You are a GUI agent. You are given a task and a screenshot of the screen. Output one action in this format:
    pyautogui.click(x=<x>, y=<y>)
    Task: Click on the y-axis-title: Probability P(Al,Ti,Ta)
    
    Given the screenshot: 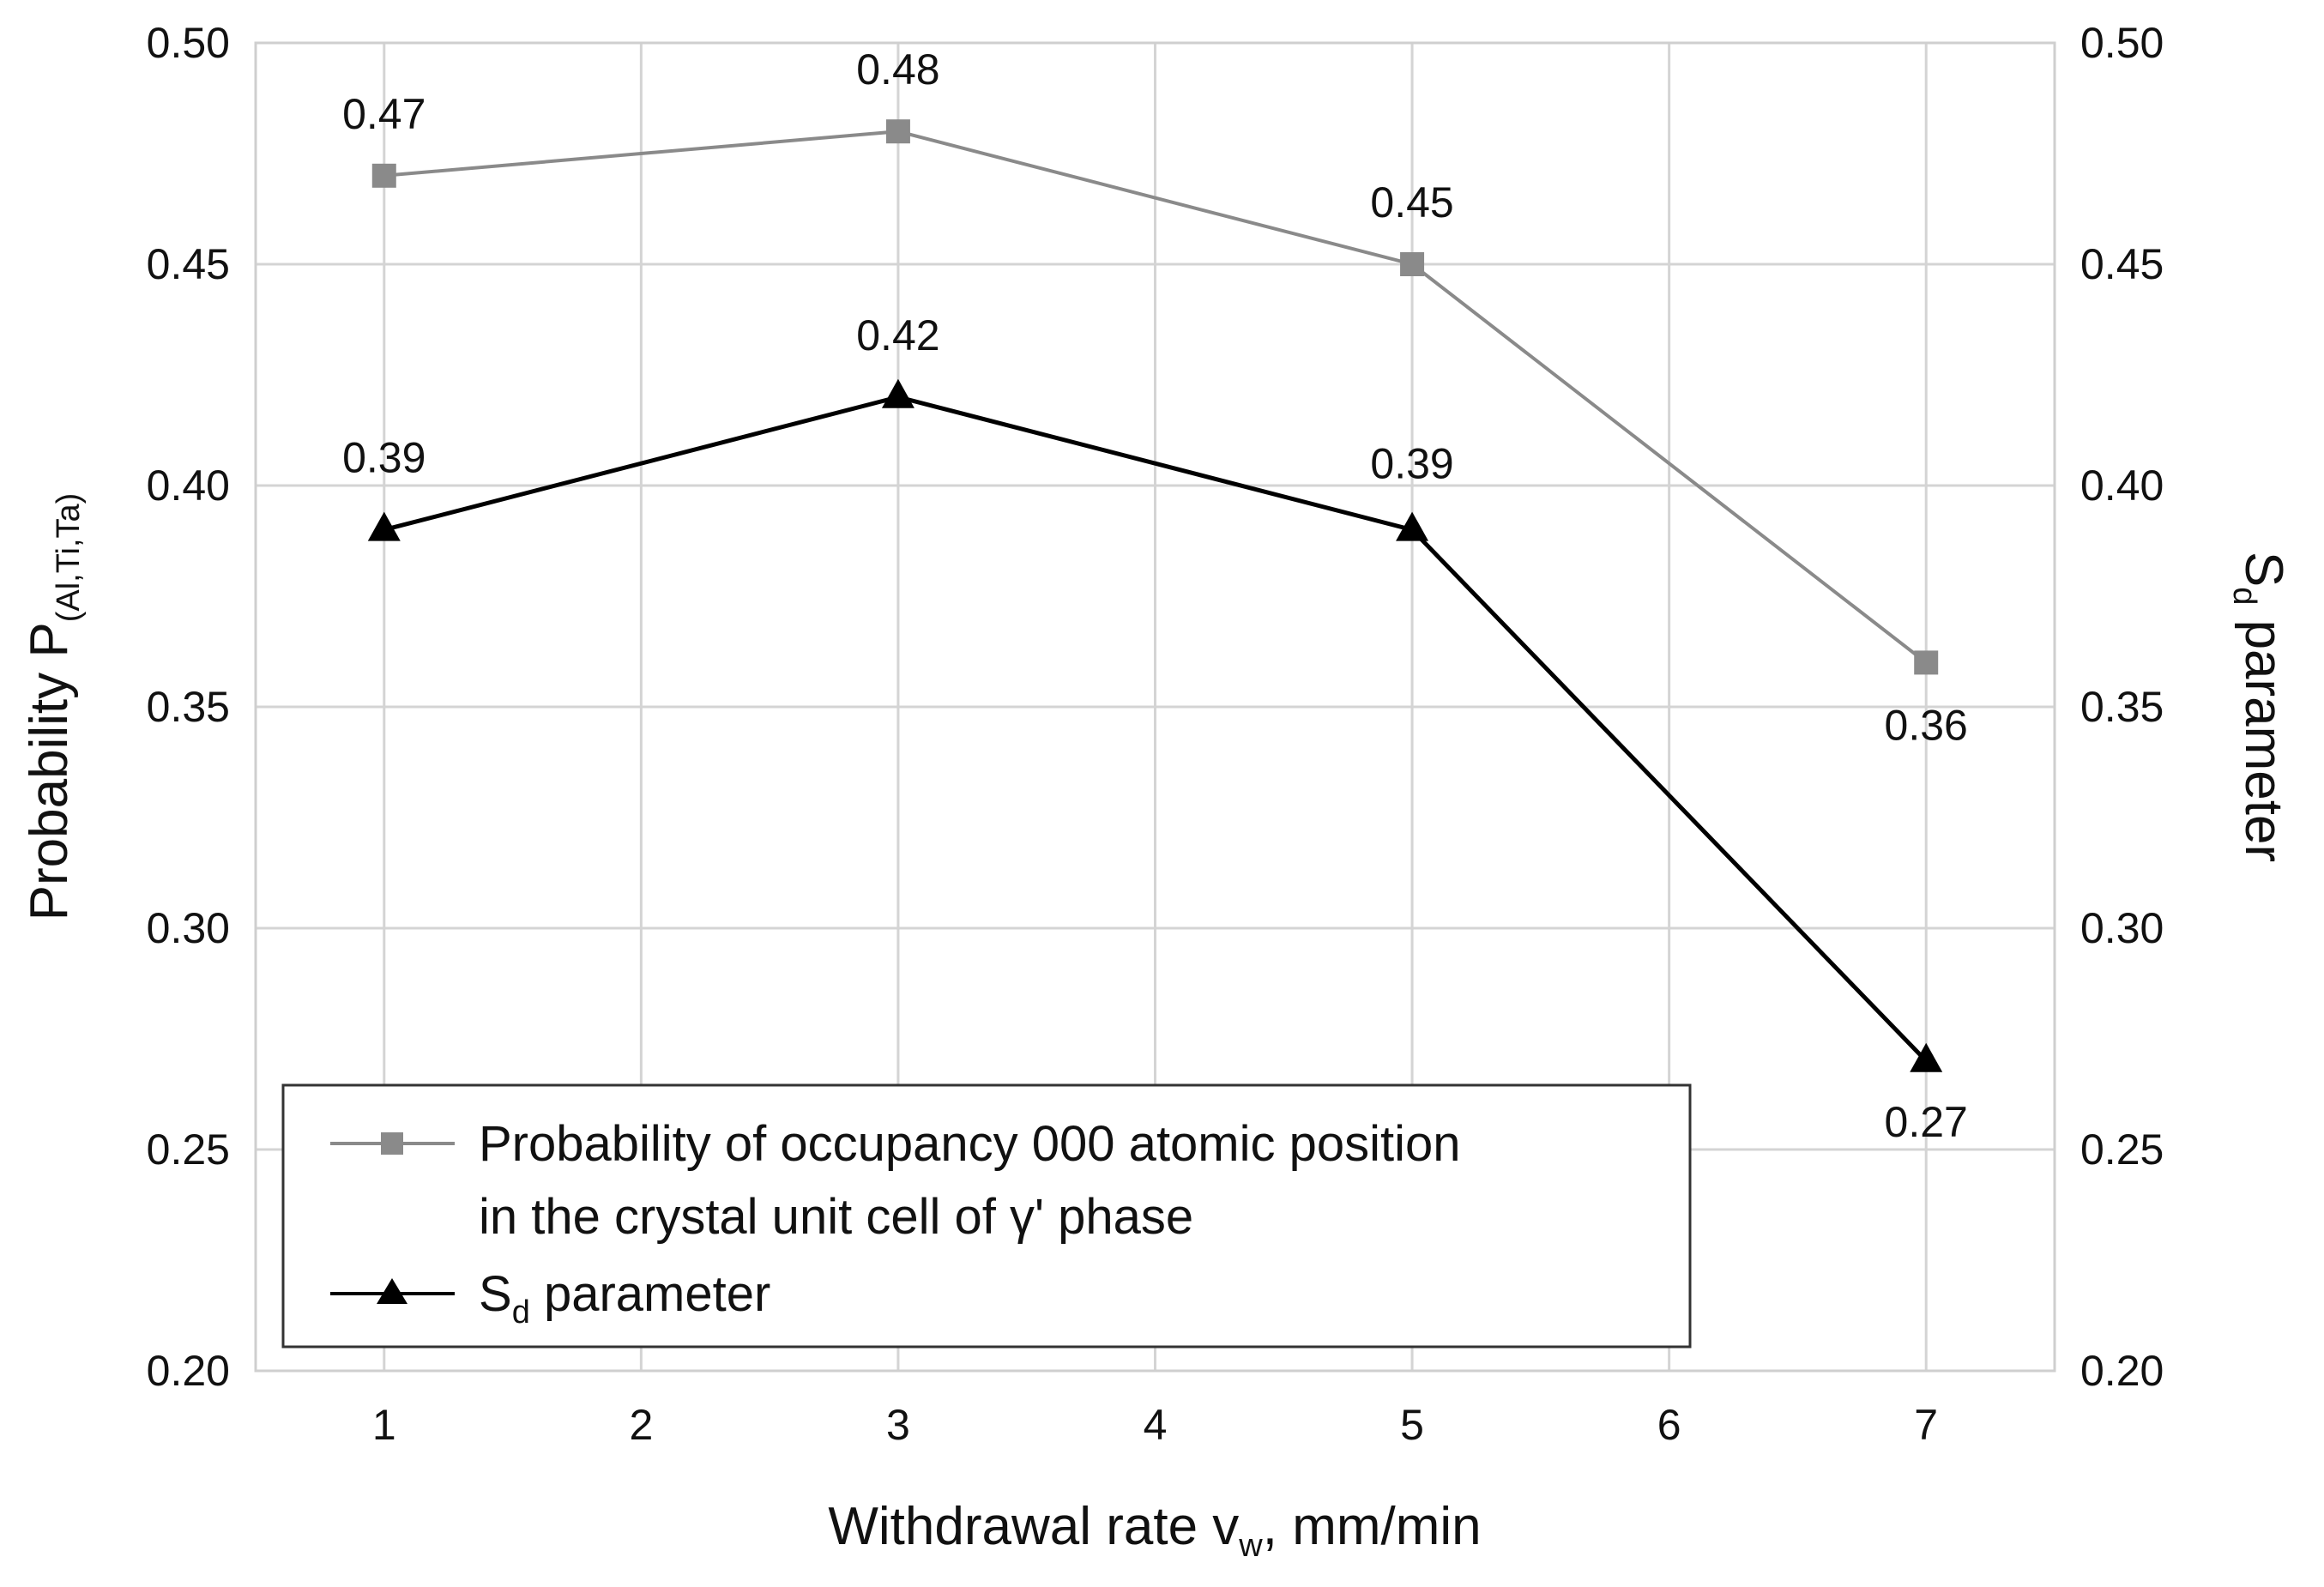 What is the action you would take?
    pyautogui.click(x=53, y=707)
    